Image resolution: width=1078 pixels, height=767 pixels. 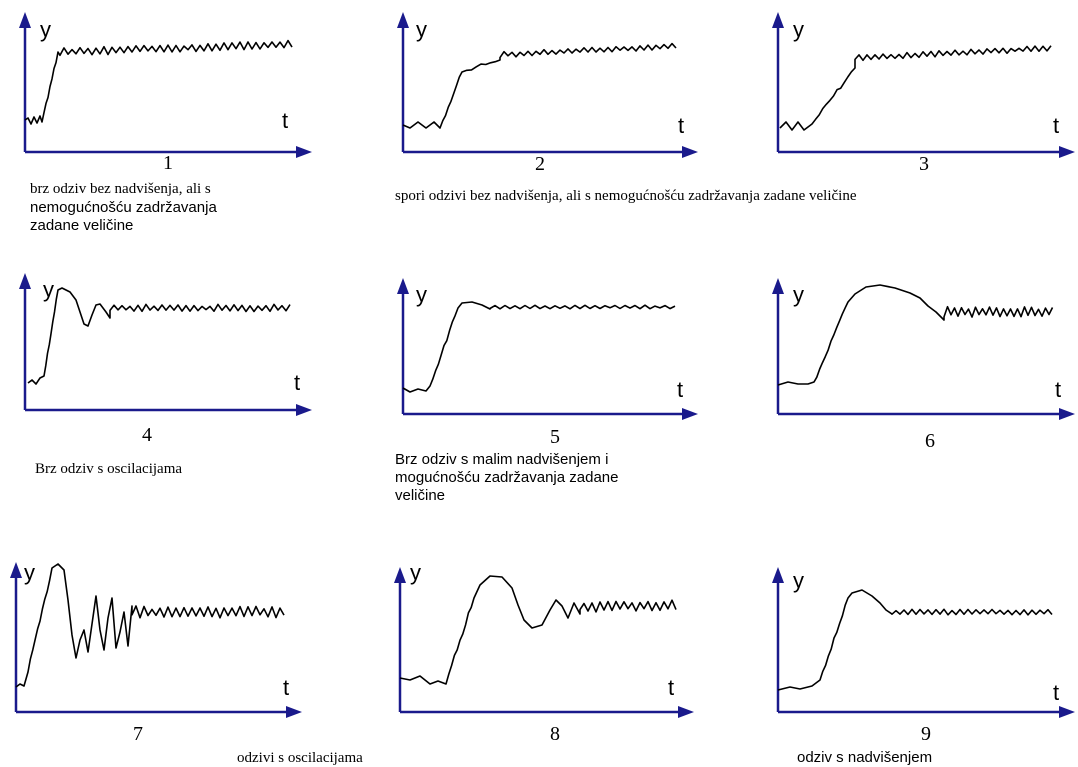 What do you see at coordinates (915, 640) in the screenshot?
I see `panel-9-response-curve` at bounding box center [915, 640].